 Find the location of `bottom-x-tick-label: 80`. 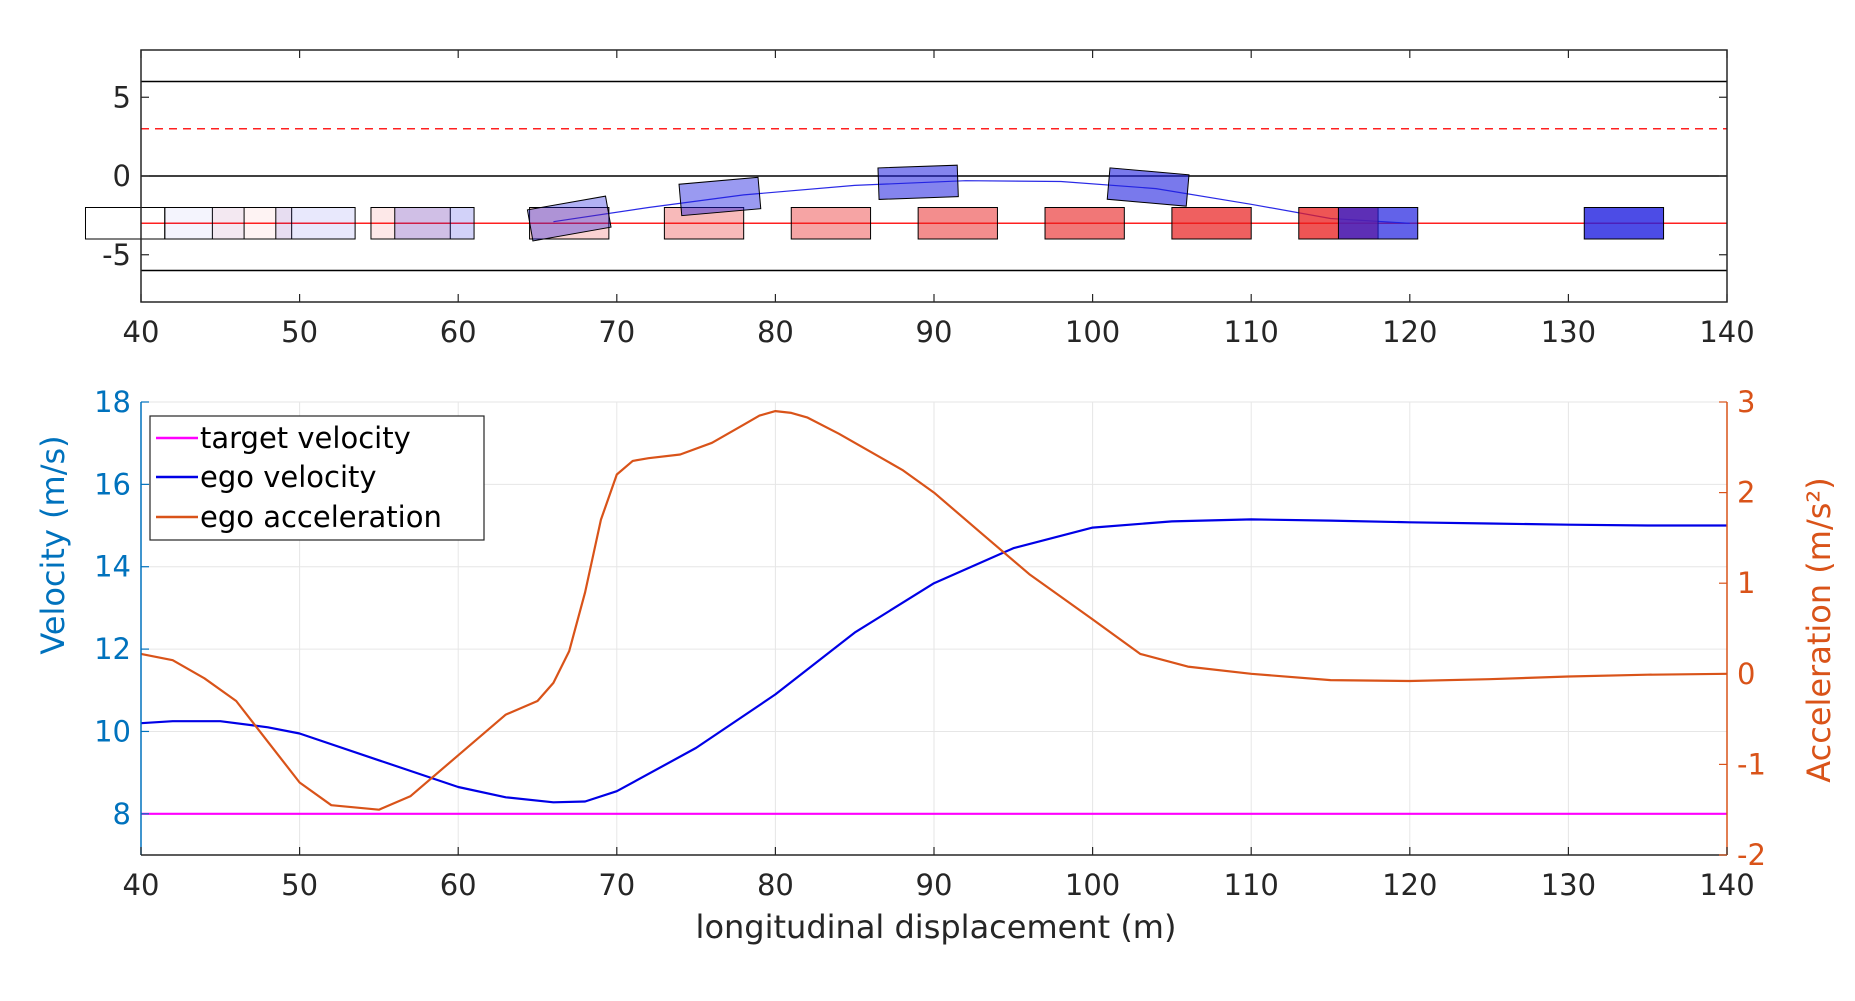

bottom-x-tick-label: 80 is located at coordinates (775, 885).